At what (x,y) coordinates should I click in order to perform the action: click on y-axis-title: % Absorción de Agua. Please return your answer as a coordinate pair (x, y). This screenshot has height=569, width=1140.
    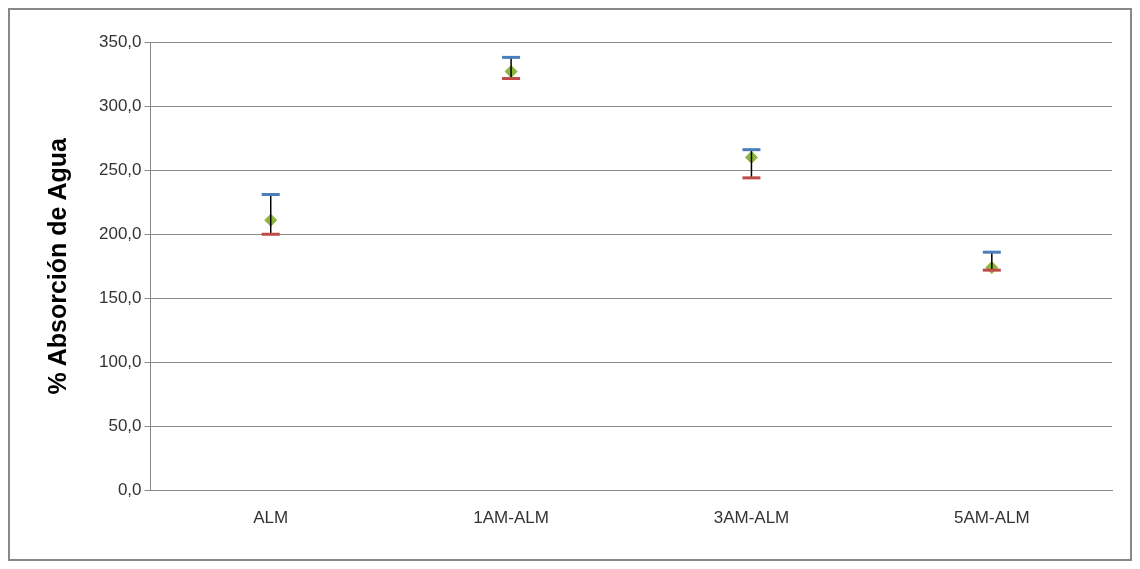
    Looking at the image, I should click on (56, 265).